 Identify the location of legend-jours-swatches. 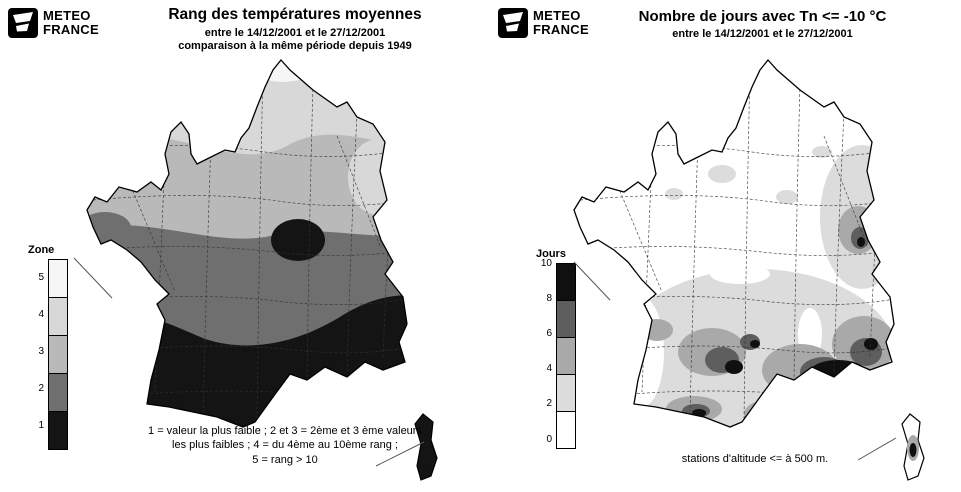
(566, 356).